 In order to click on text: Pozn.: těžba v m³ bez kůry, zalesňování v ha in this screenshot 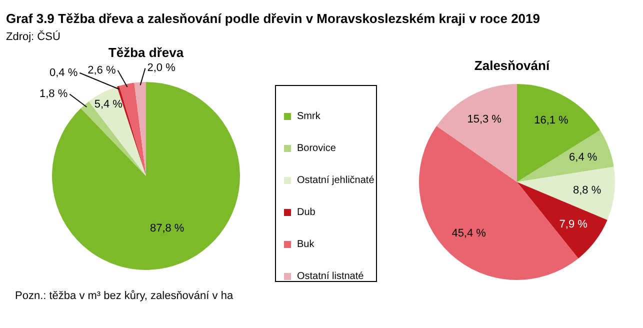, I will do `click(124, 296)`.